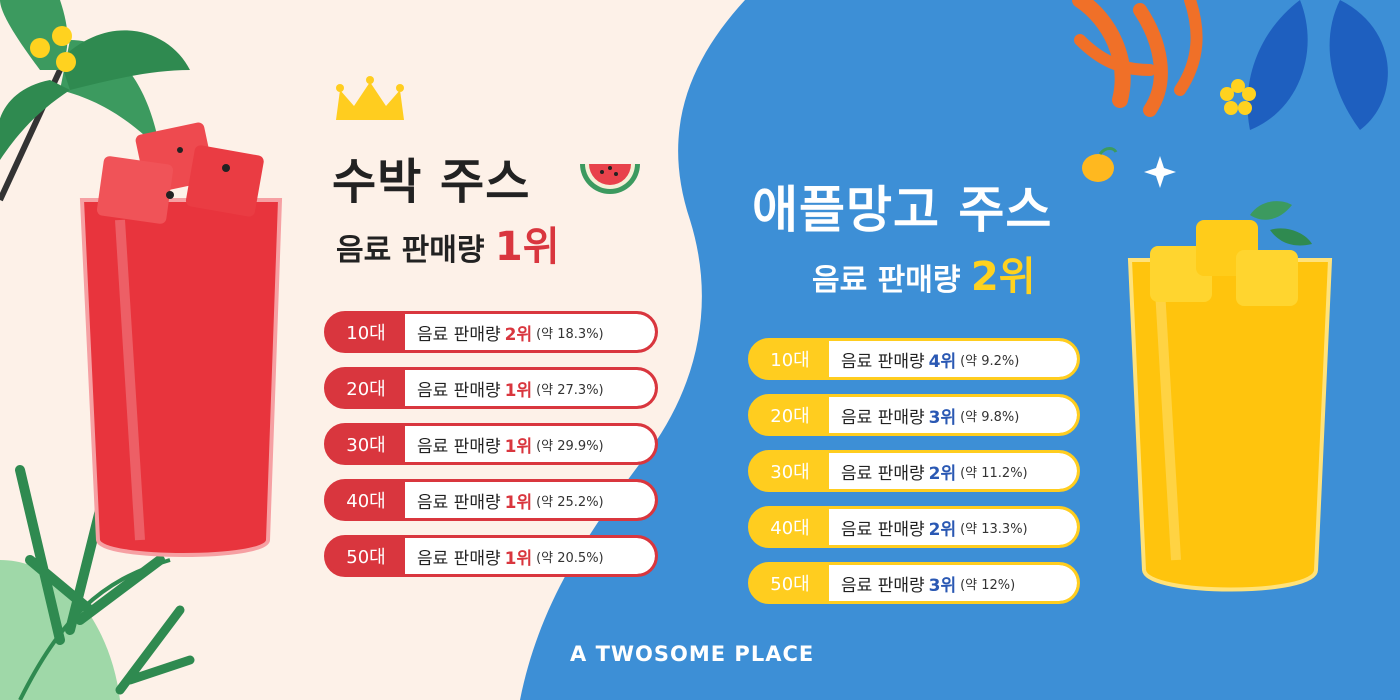  I want to click on percent-value: (약 9.2%), so click(990, 361).